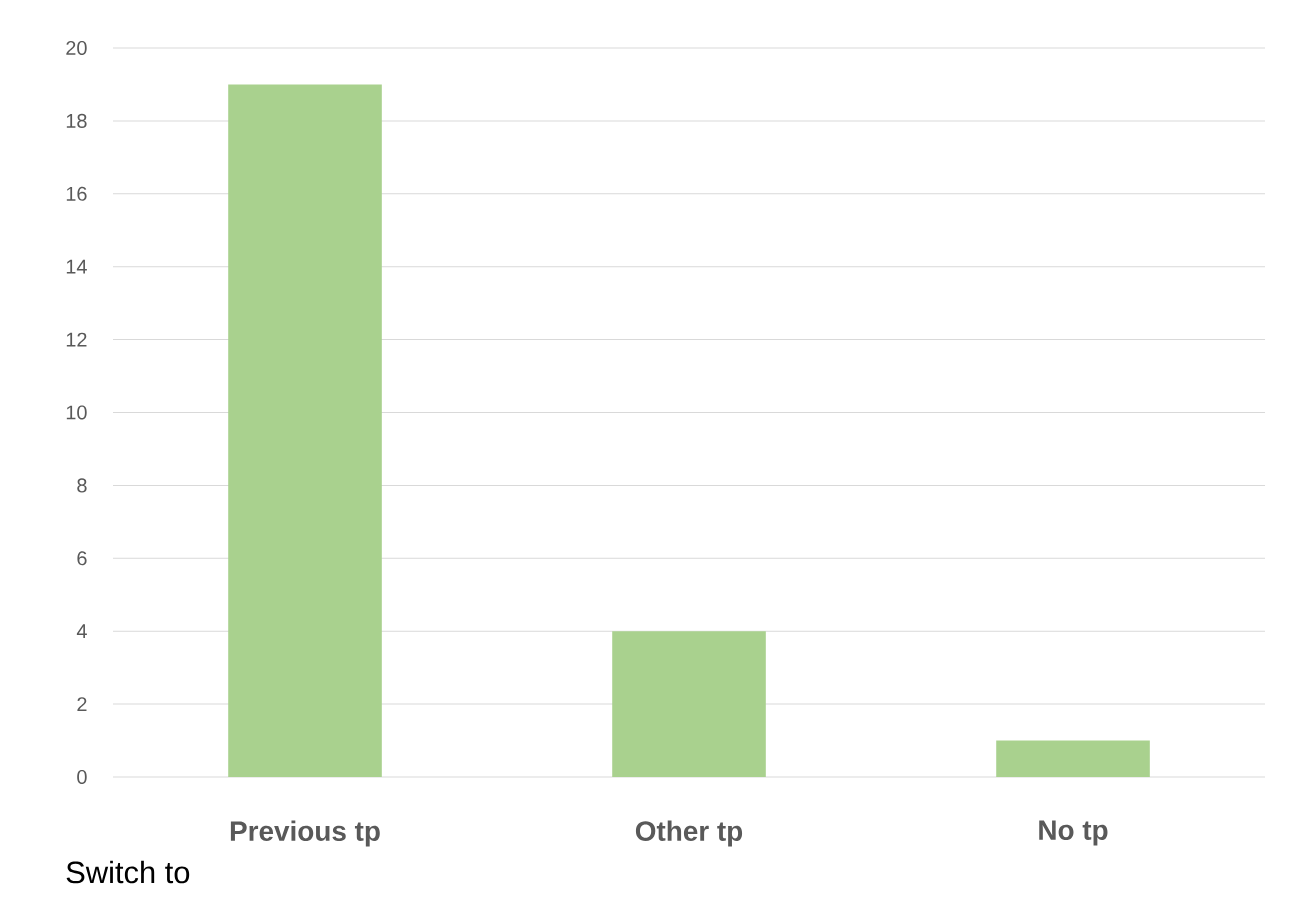  What do you see at coordinates (76, 193) in the screenshot?
I see `y-tick-label: 16` at bounding box center [76, 193].